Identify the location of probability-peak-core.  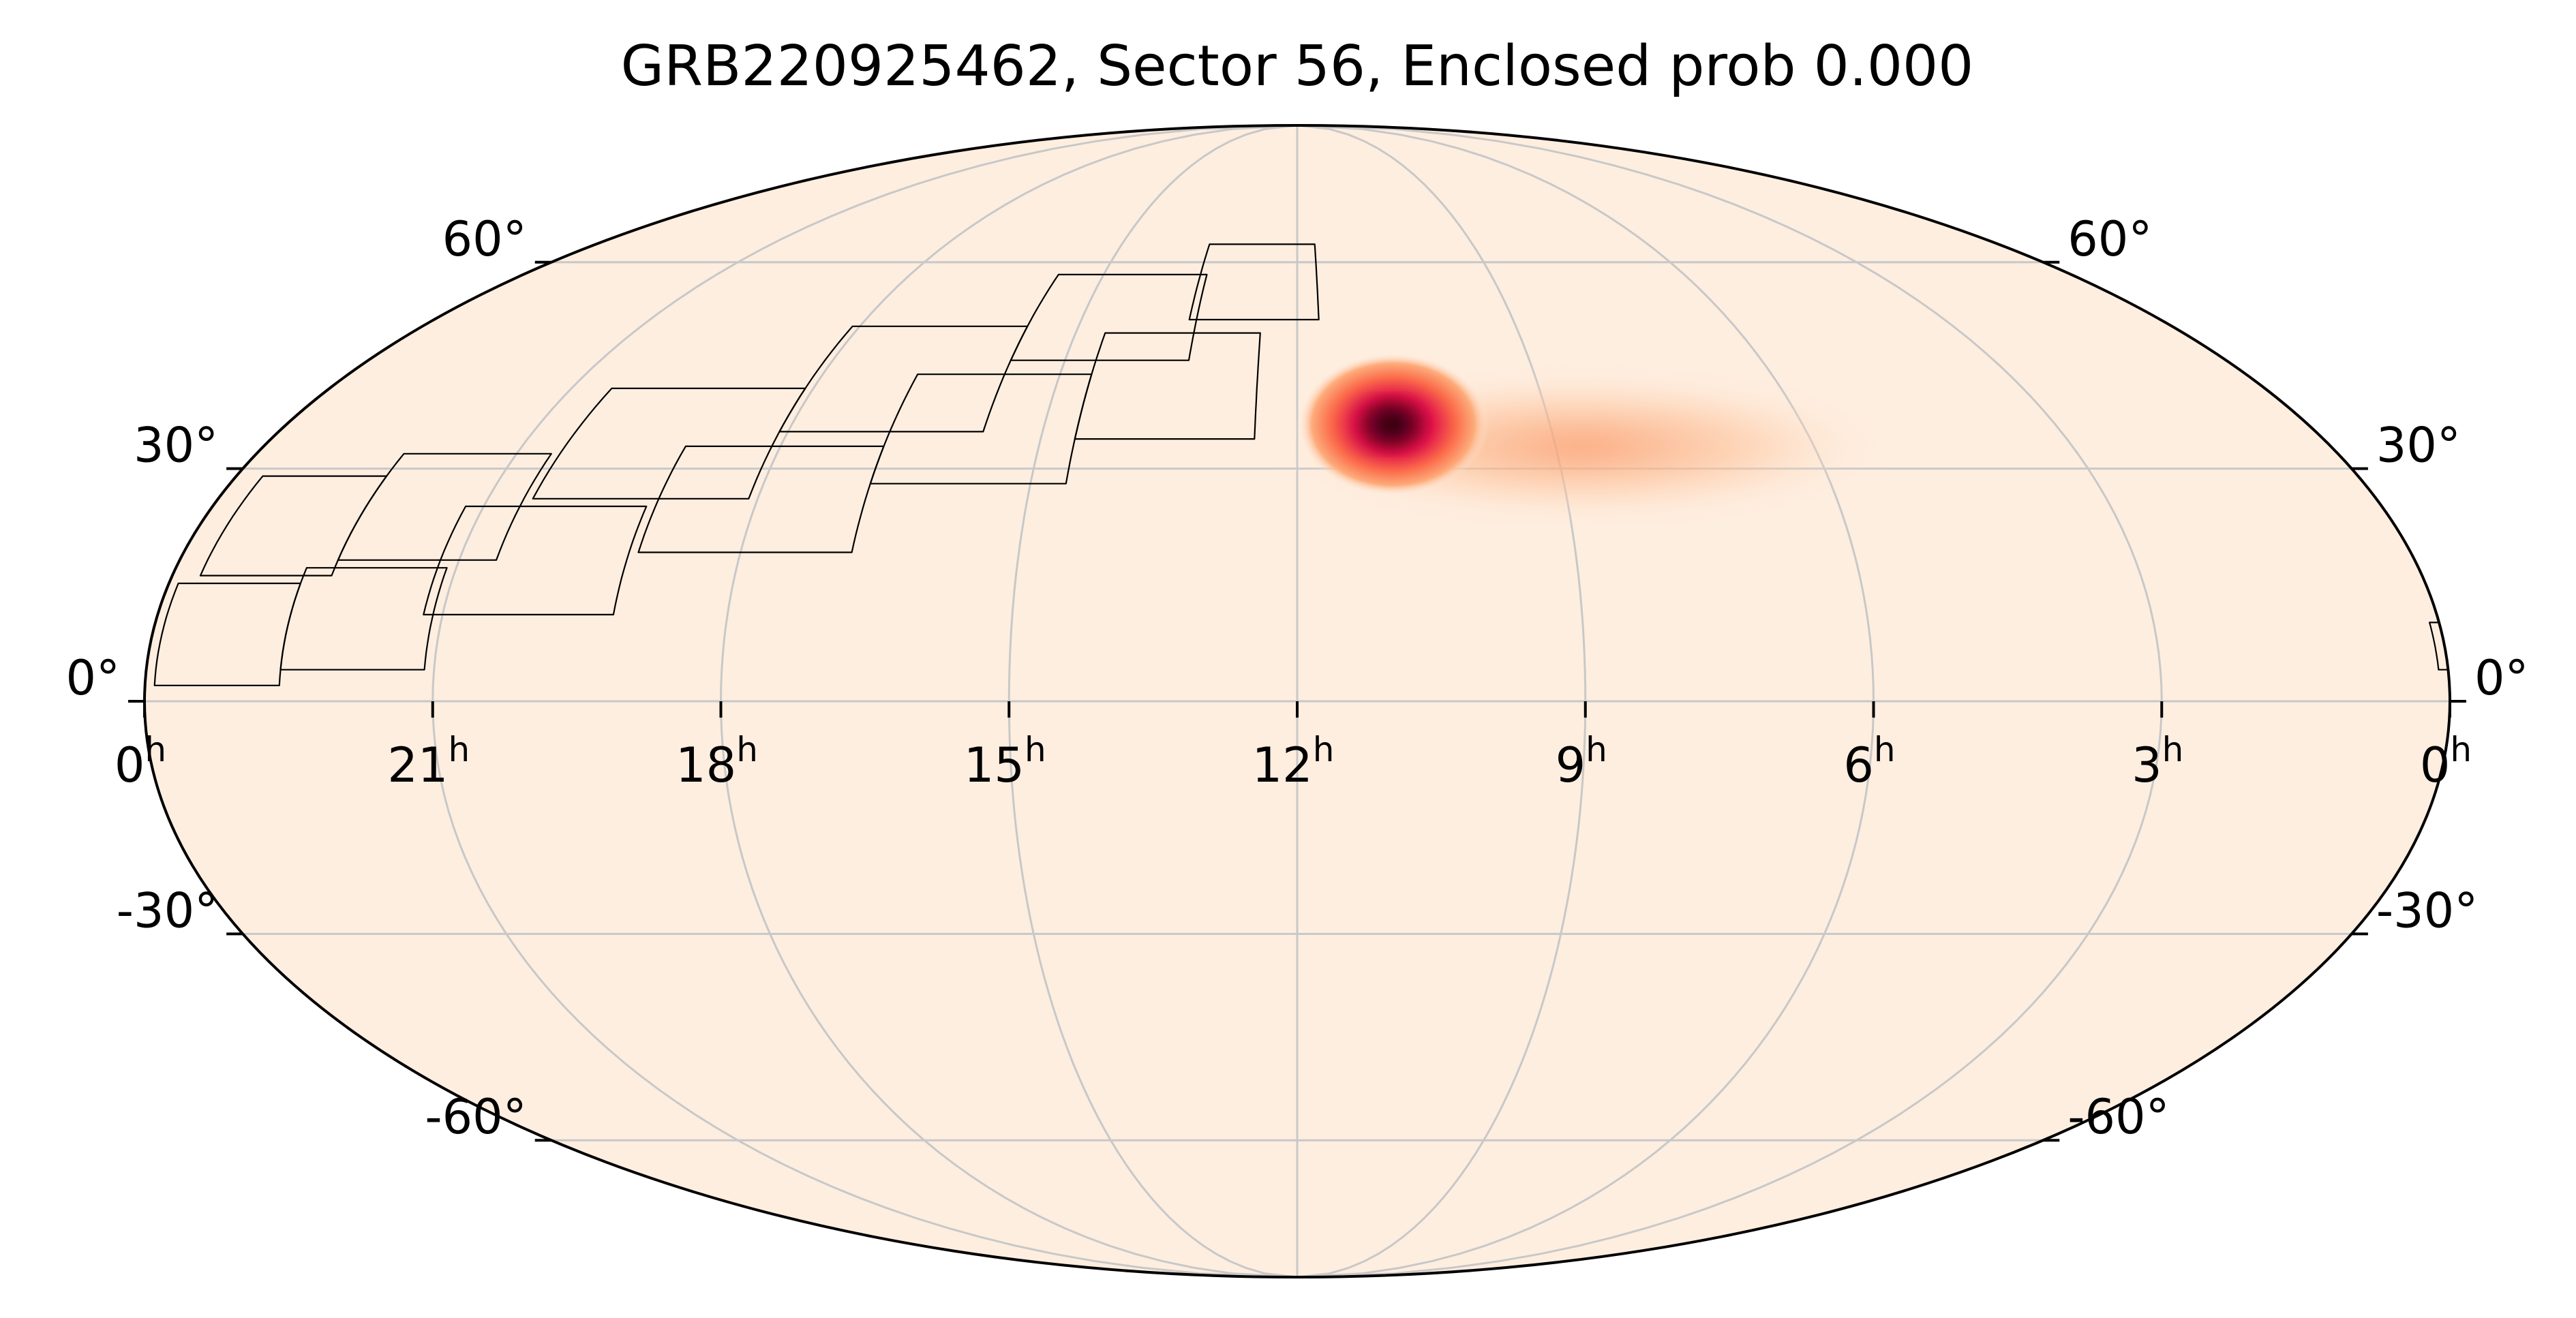
(1389, 424).